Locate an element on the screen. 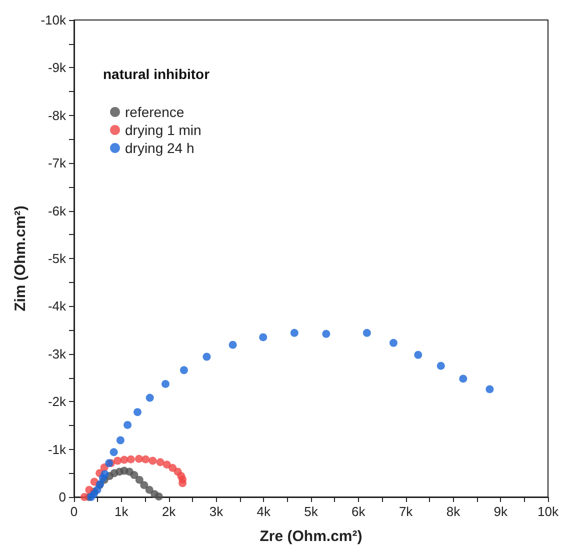  y-tick-label: 0 is located at coordinates (62, 497).